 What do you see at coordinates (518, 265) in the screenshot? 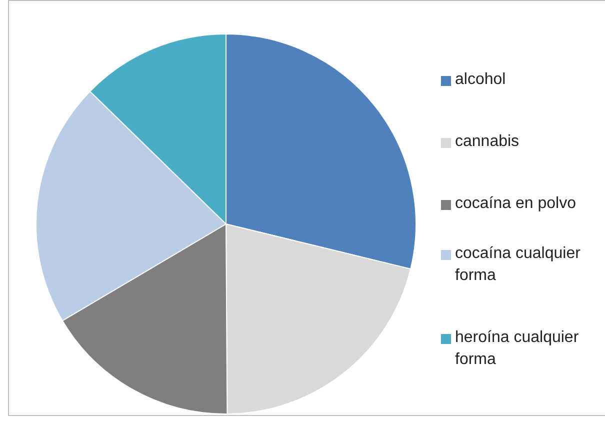
I see `legend-label: cocaína cualquier forma` at bounding box center [518, 265].